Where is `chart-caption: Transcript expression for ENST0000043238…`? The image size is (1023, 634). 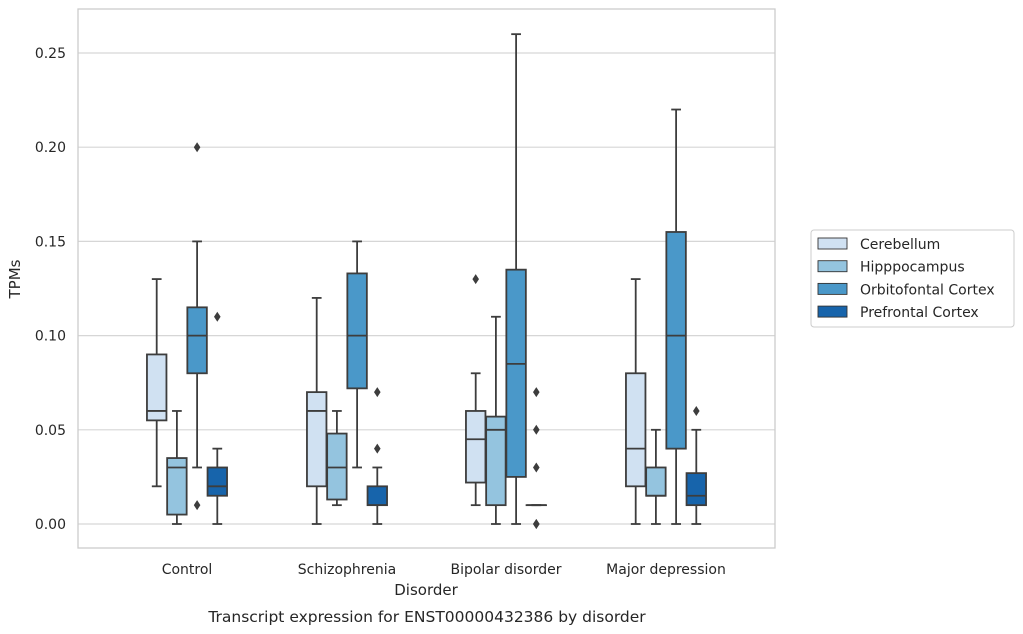
chart-caption: Transcript expression for ENST0000043238… is located at coordinates (426, 617).